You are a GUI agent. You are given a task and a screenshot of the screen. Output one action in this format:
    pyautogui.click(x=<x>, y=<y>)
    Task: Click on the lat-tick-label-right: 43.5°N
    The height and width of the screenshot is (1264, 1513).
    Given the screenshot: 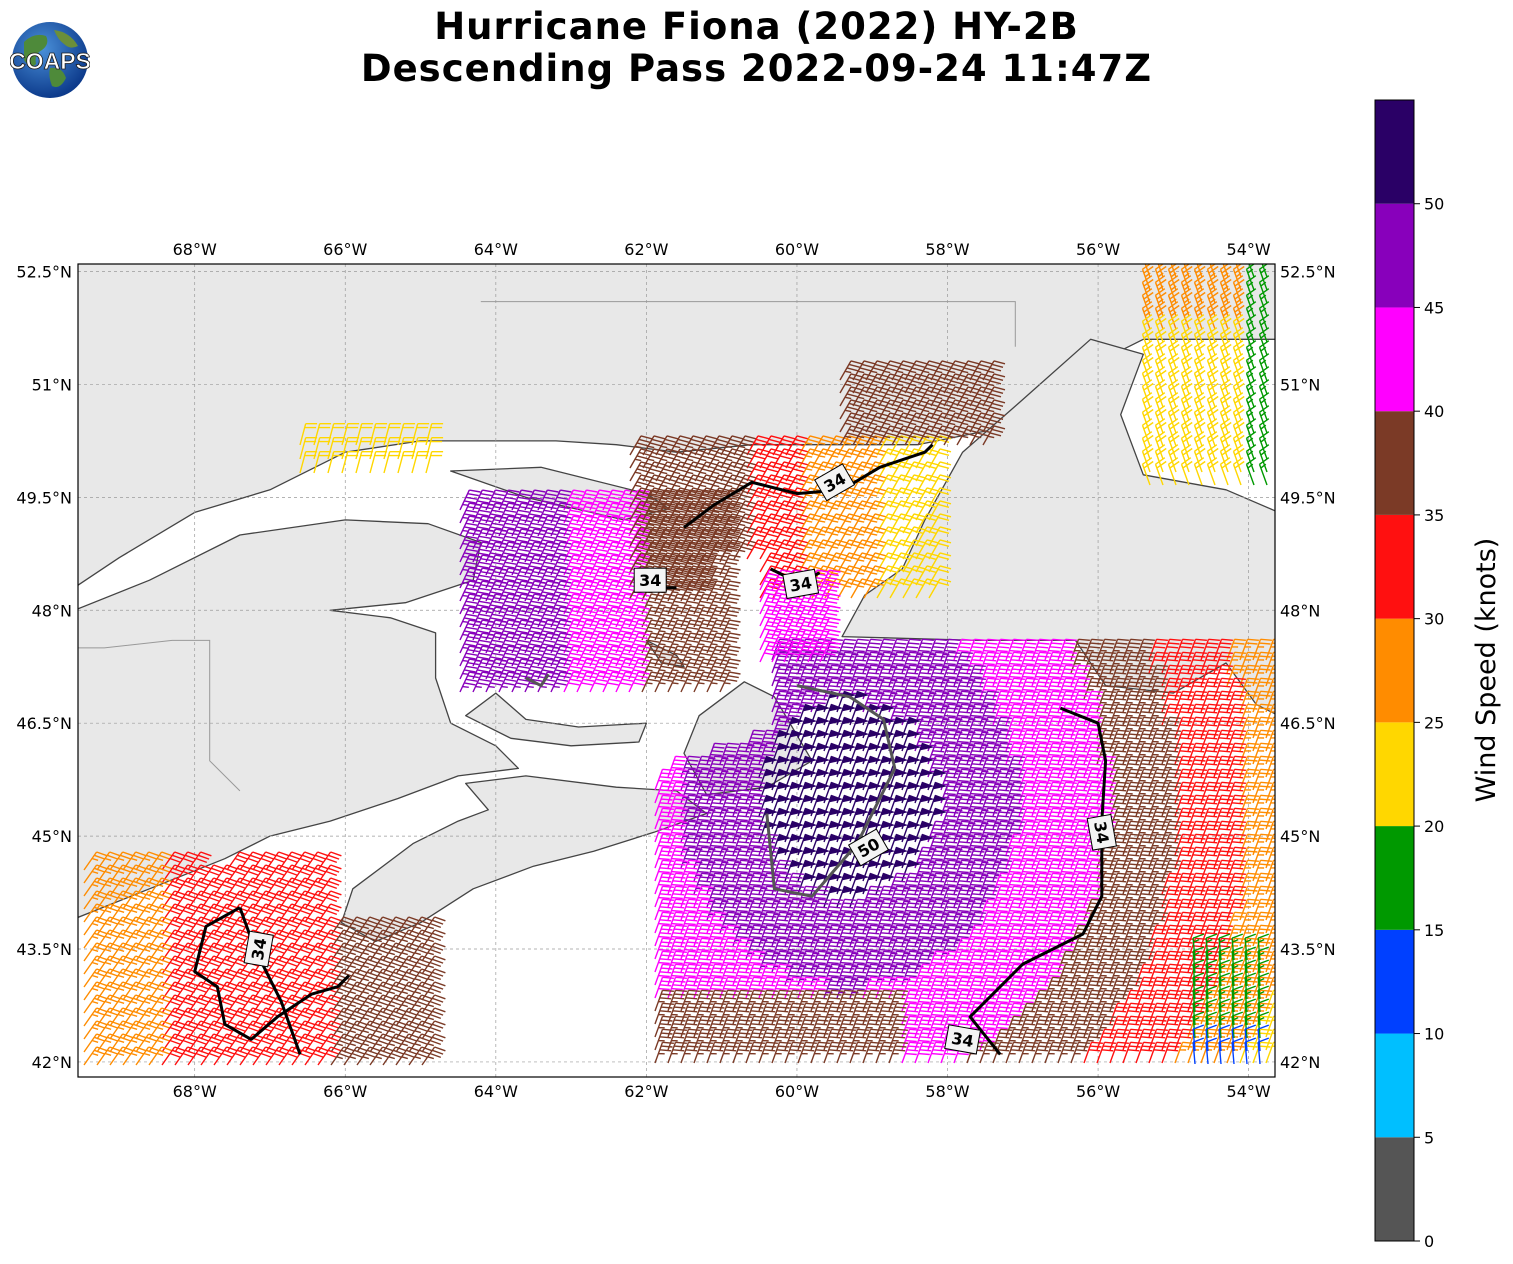 What is the action you would take?
    pyautogui.click(x=1308, y=949)
    